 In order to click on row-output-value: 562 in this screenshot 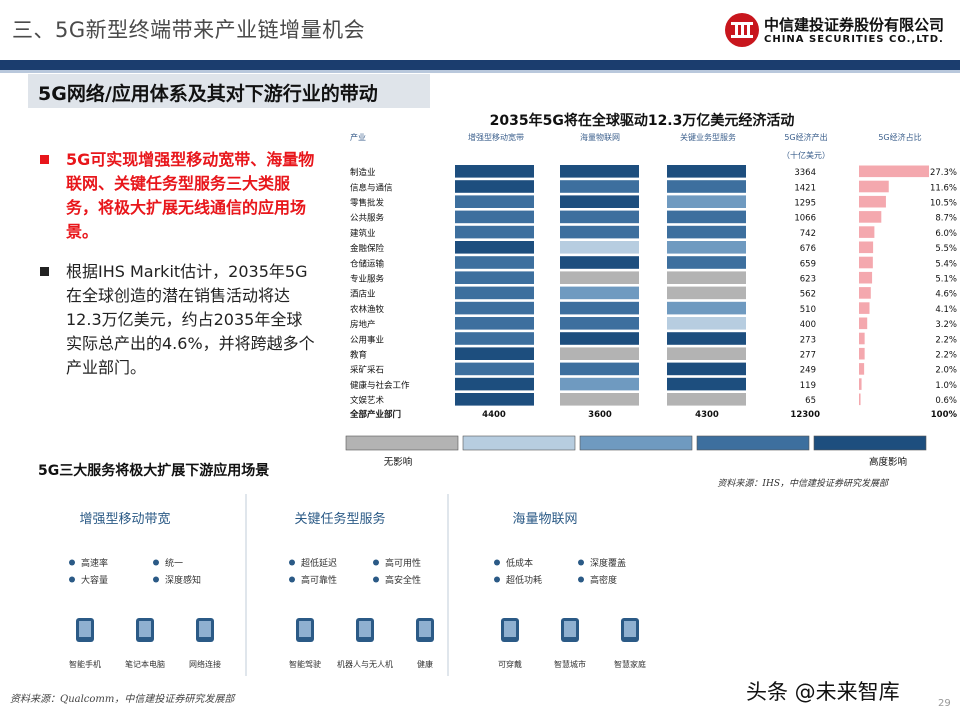, I will do `click(808, 295)`.